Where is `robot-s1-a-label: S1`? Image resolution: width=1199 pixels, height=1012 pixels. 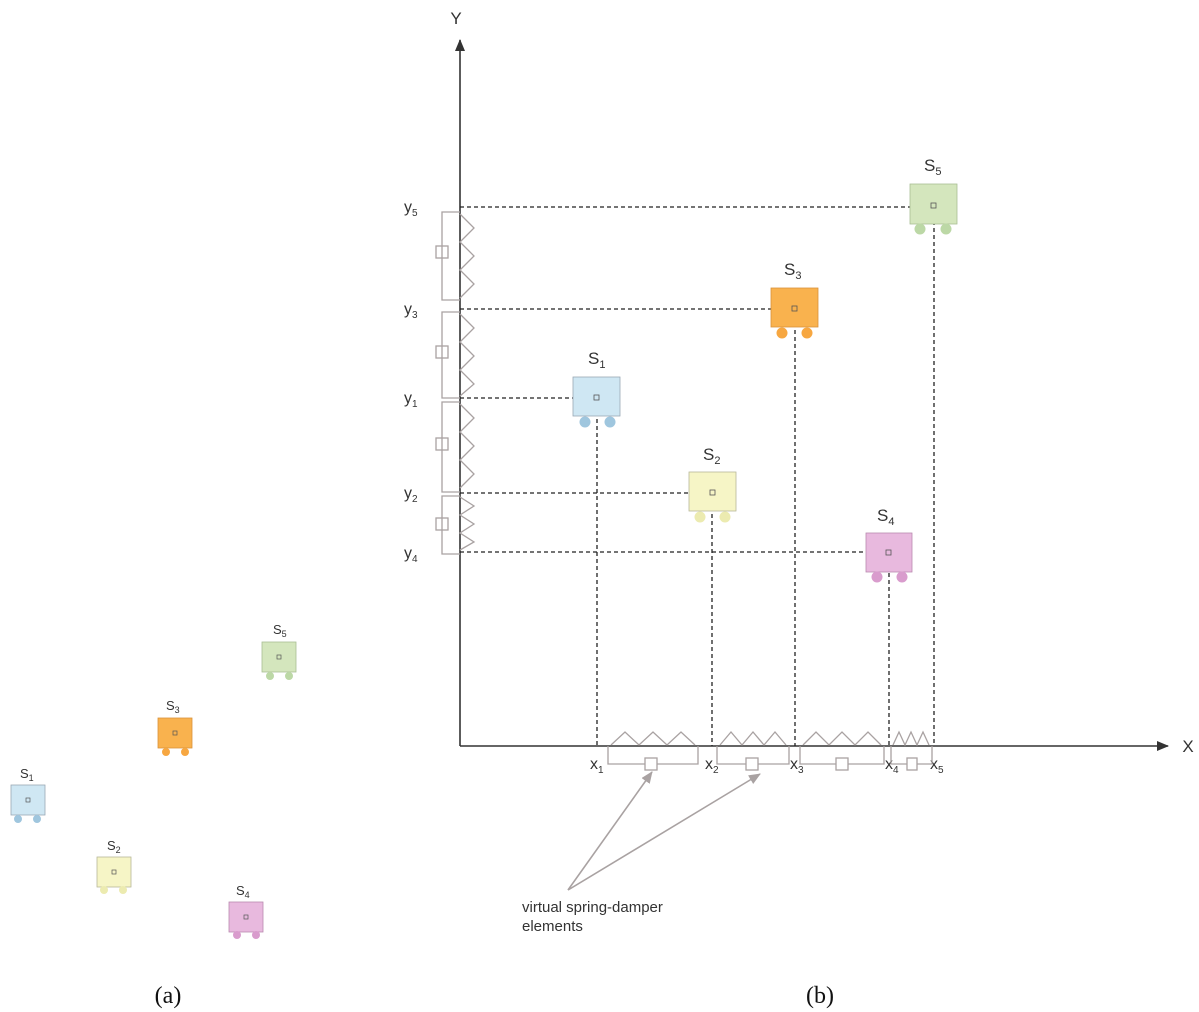
robot-s1-a-label: S1 is located at coordinates (27, 774).